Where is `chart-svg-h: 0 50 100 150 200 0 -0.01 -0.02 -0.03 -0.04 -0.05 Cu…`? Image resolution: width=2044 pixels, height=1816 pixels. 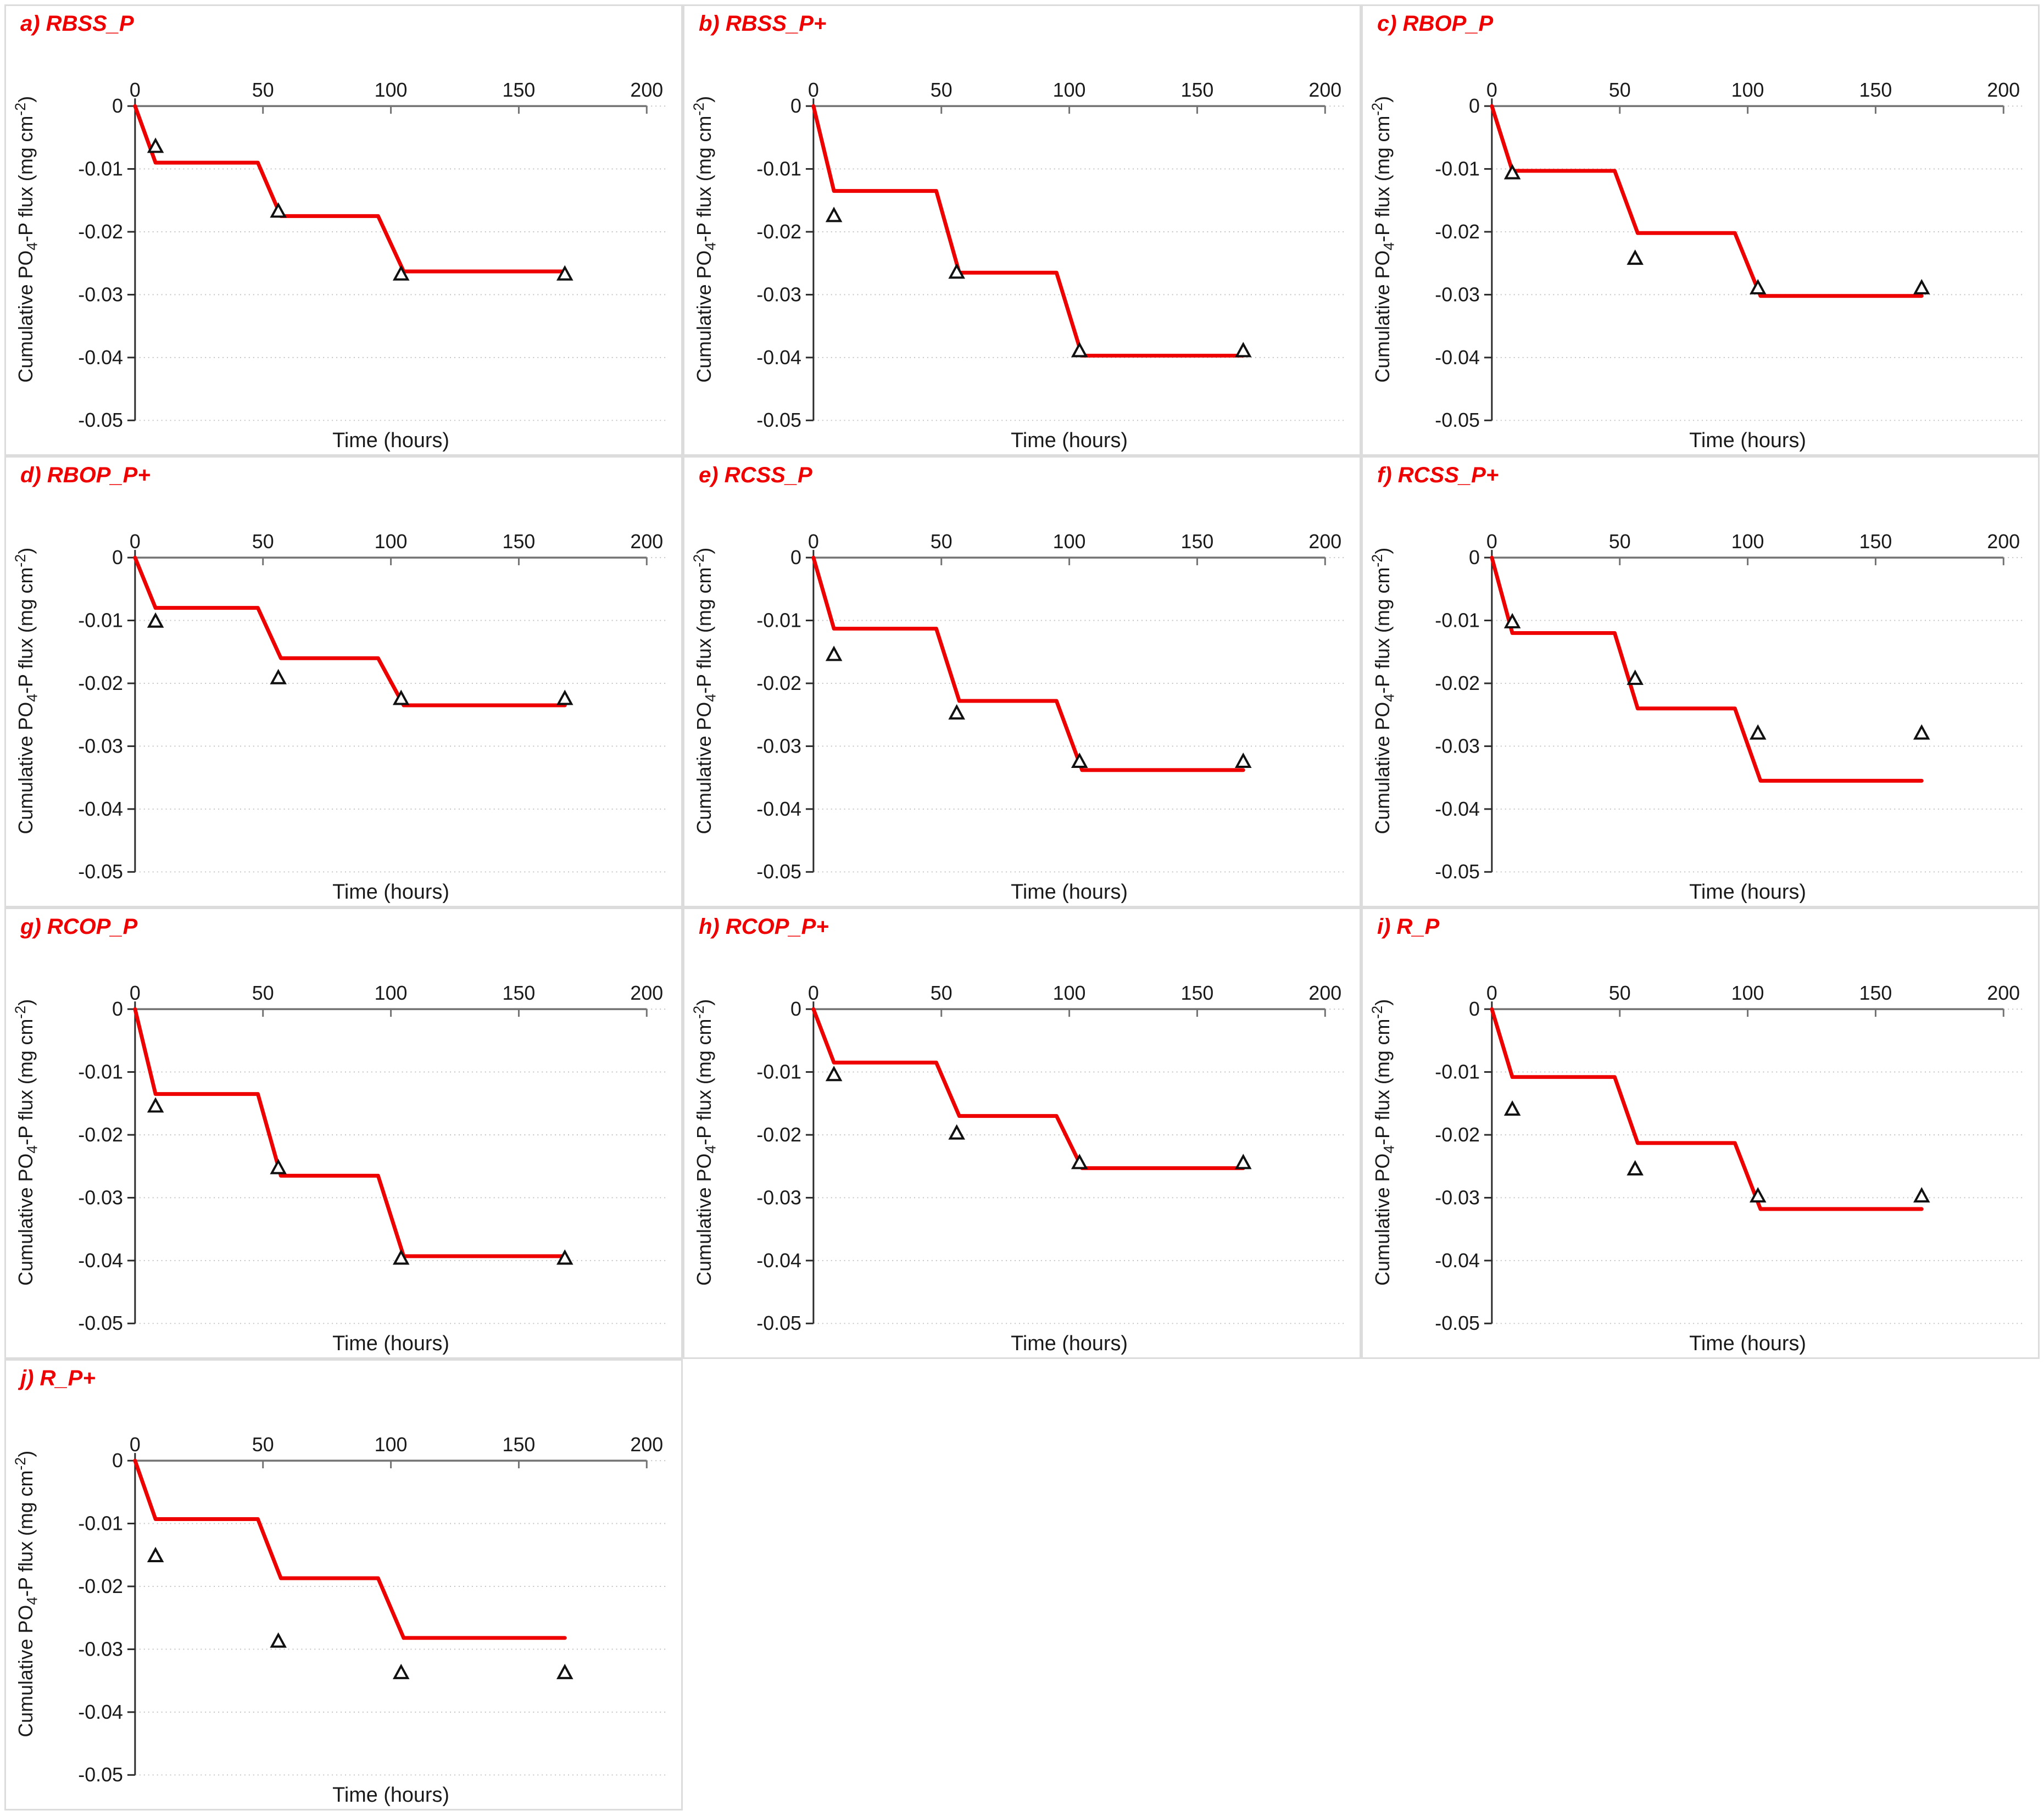 chart-svg-h: 0 50 100 150 200 0 -0.01 -0.02 -0.03 -0.04 -0.05 Cu… is located at coordinates (1018, 1169).